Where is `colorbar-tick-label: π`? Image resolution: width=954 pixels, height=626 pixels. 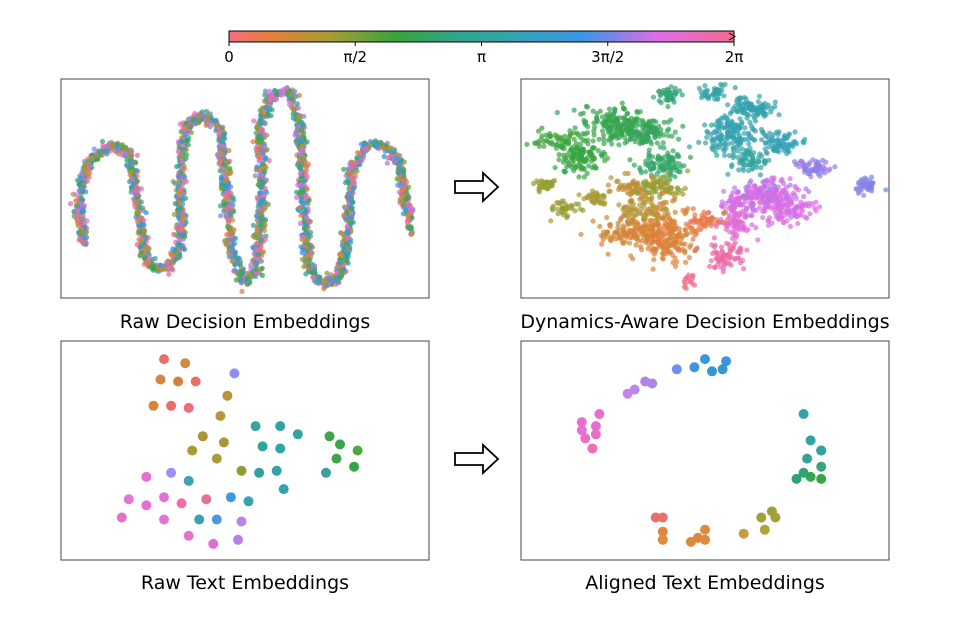 colorbar-tick-label: π is located at coordinates (481, 57).